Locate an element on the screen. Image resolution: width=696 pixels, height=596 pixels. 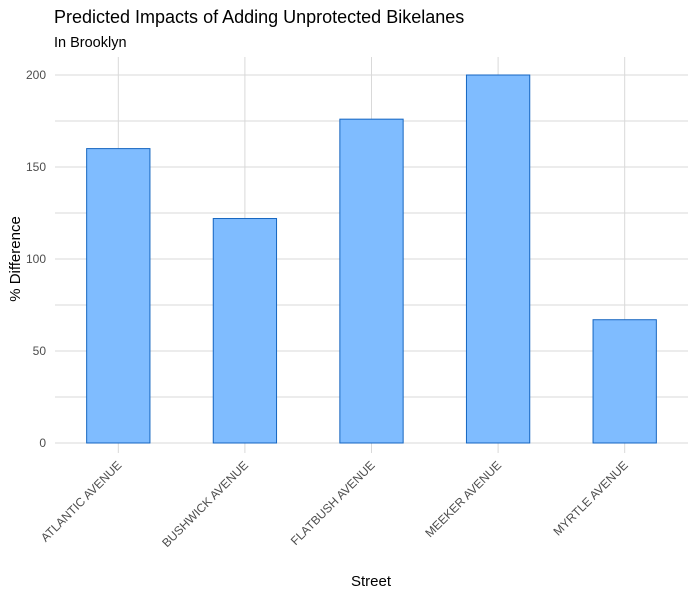
y-tick-label: 100 is located at coordinates (36, 259).